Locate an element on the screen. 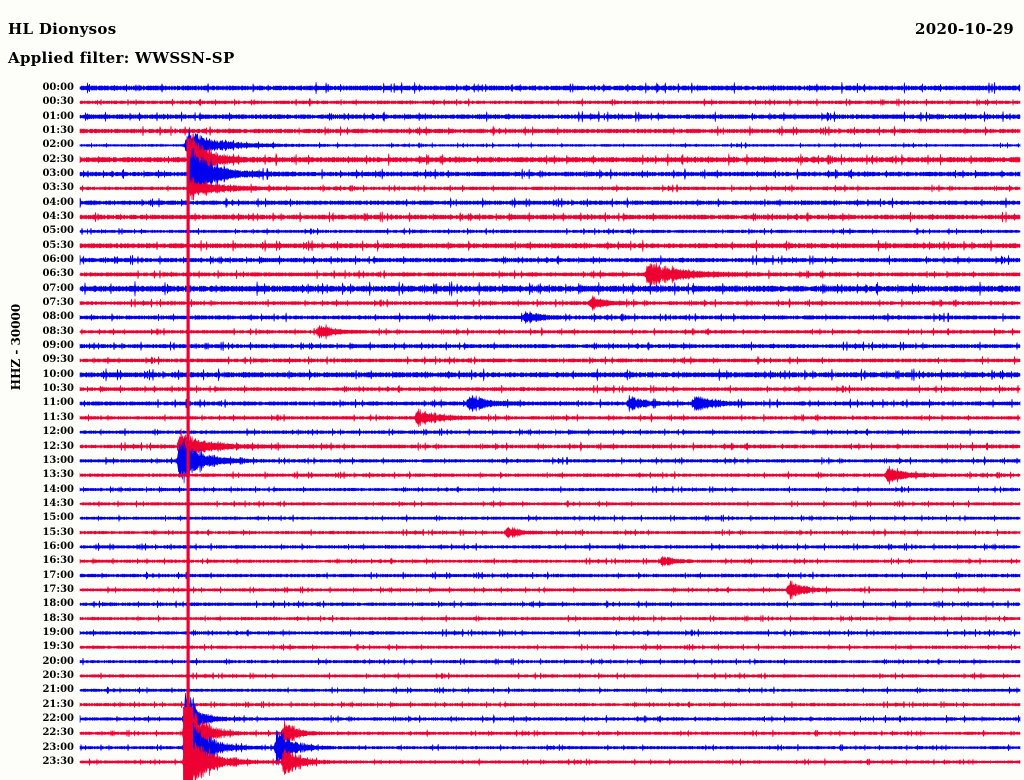  time-row-label: 22:00 is located at coordinates (58, 718).